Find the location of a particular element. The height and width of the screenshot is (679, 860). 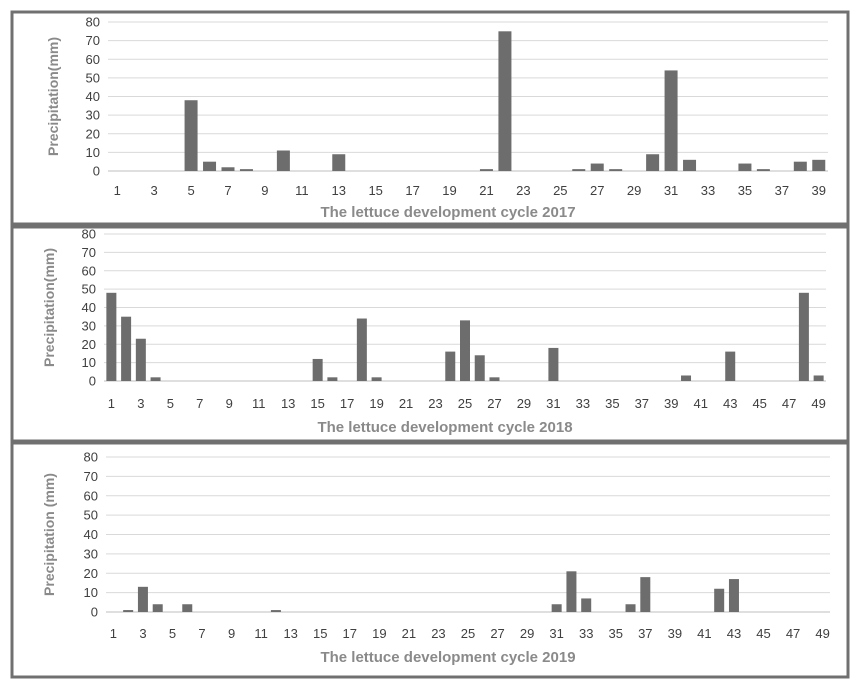

x-axis-label: The lettuce development cycle 2018 is located at coordinates (444, 427).